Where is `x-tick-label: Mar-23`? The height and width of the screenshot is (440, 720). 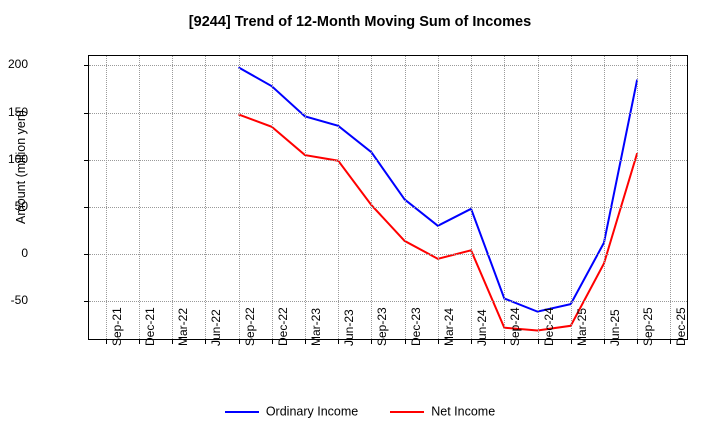 x-tick-label: Mar-23 is located at coordinates (315, 326).